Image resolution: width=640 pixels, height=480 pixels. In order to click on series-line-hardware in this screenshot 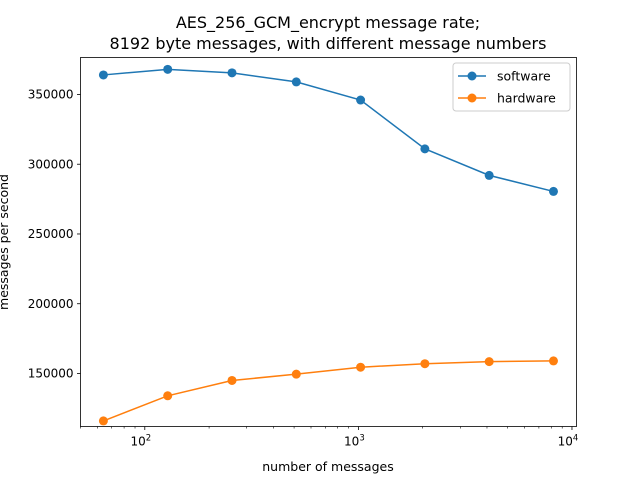, I will do `click(328, 391)`.